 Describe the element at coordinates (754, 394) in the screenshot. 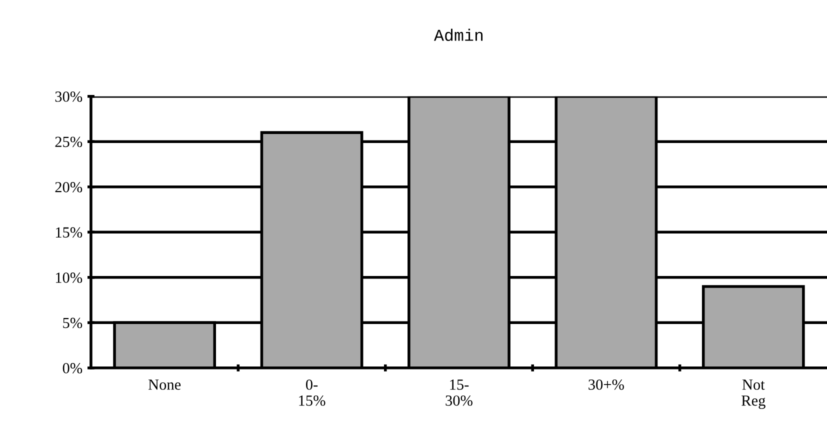

I see `x-tick-label: Not Reg` at that location.